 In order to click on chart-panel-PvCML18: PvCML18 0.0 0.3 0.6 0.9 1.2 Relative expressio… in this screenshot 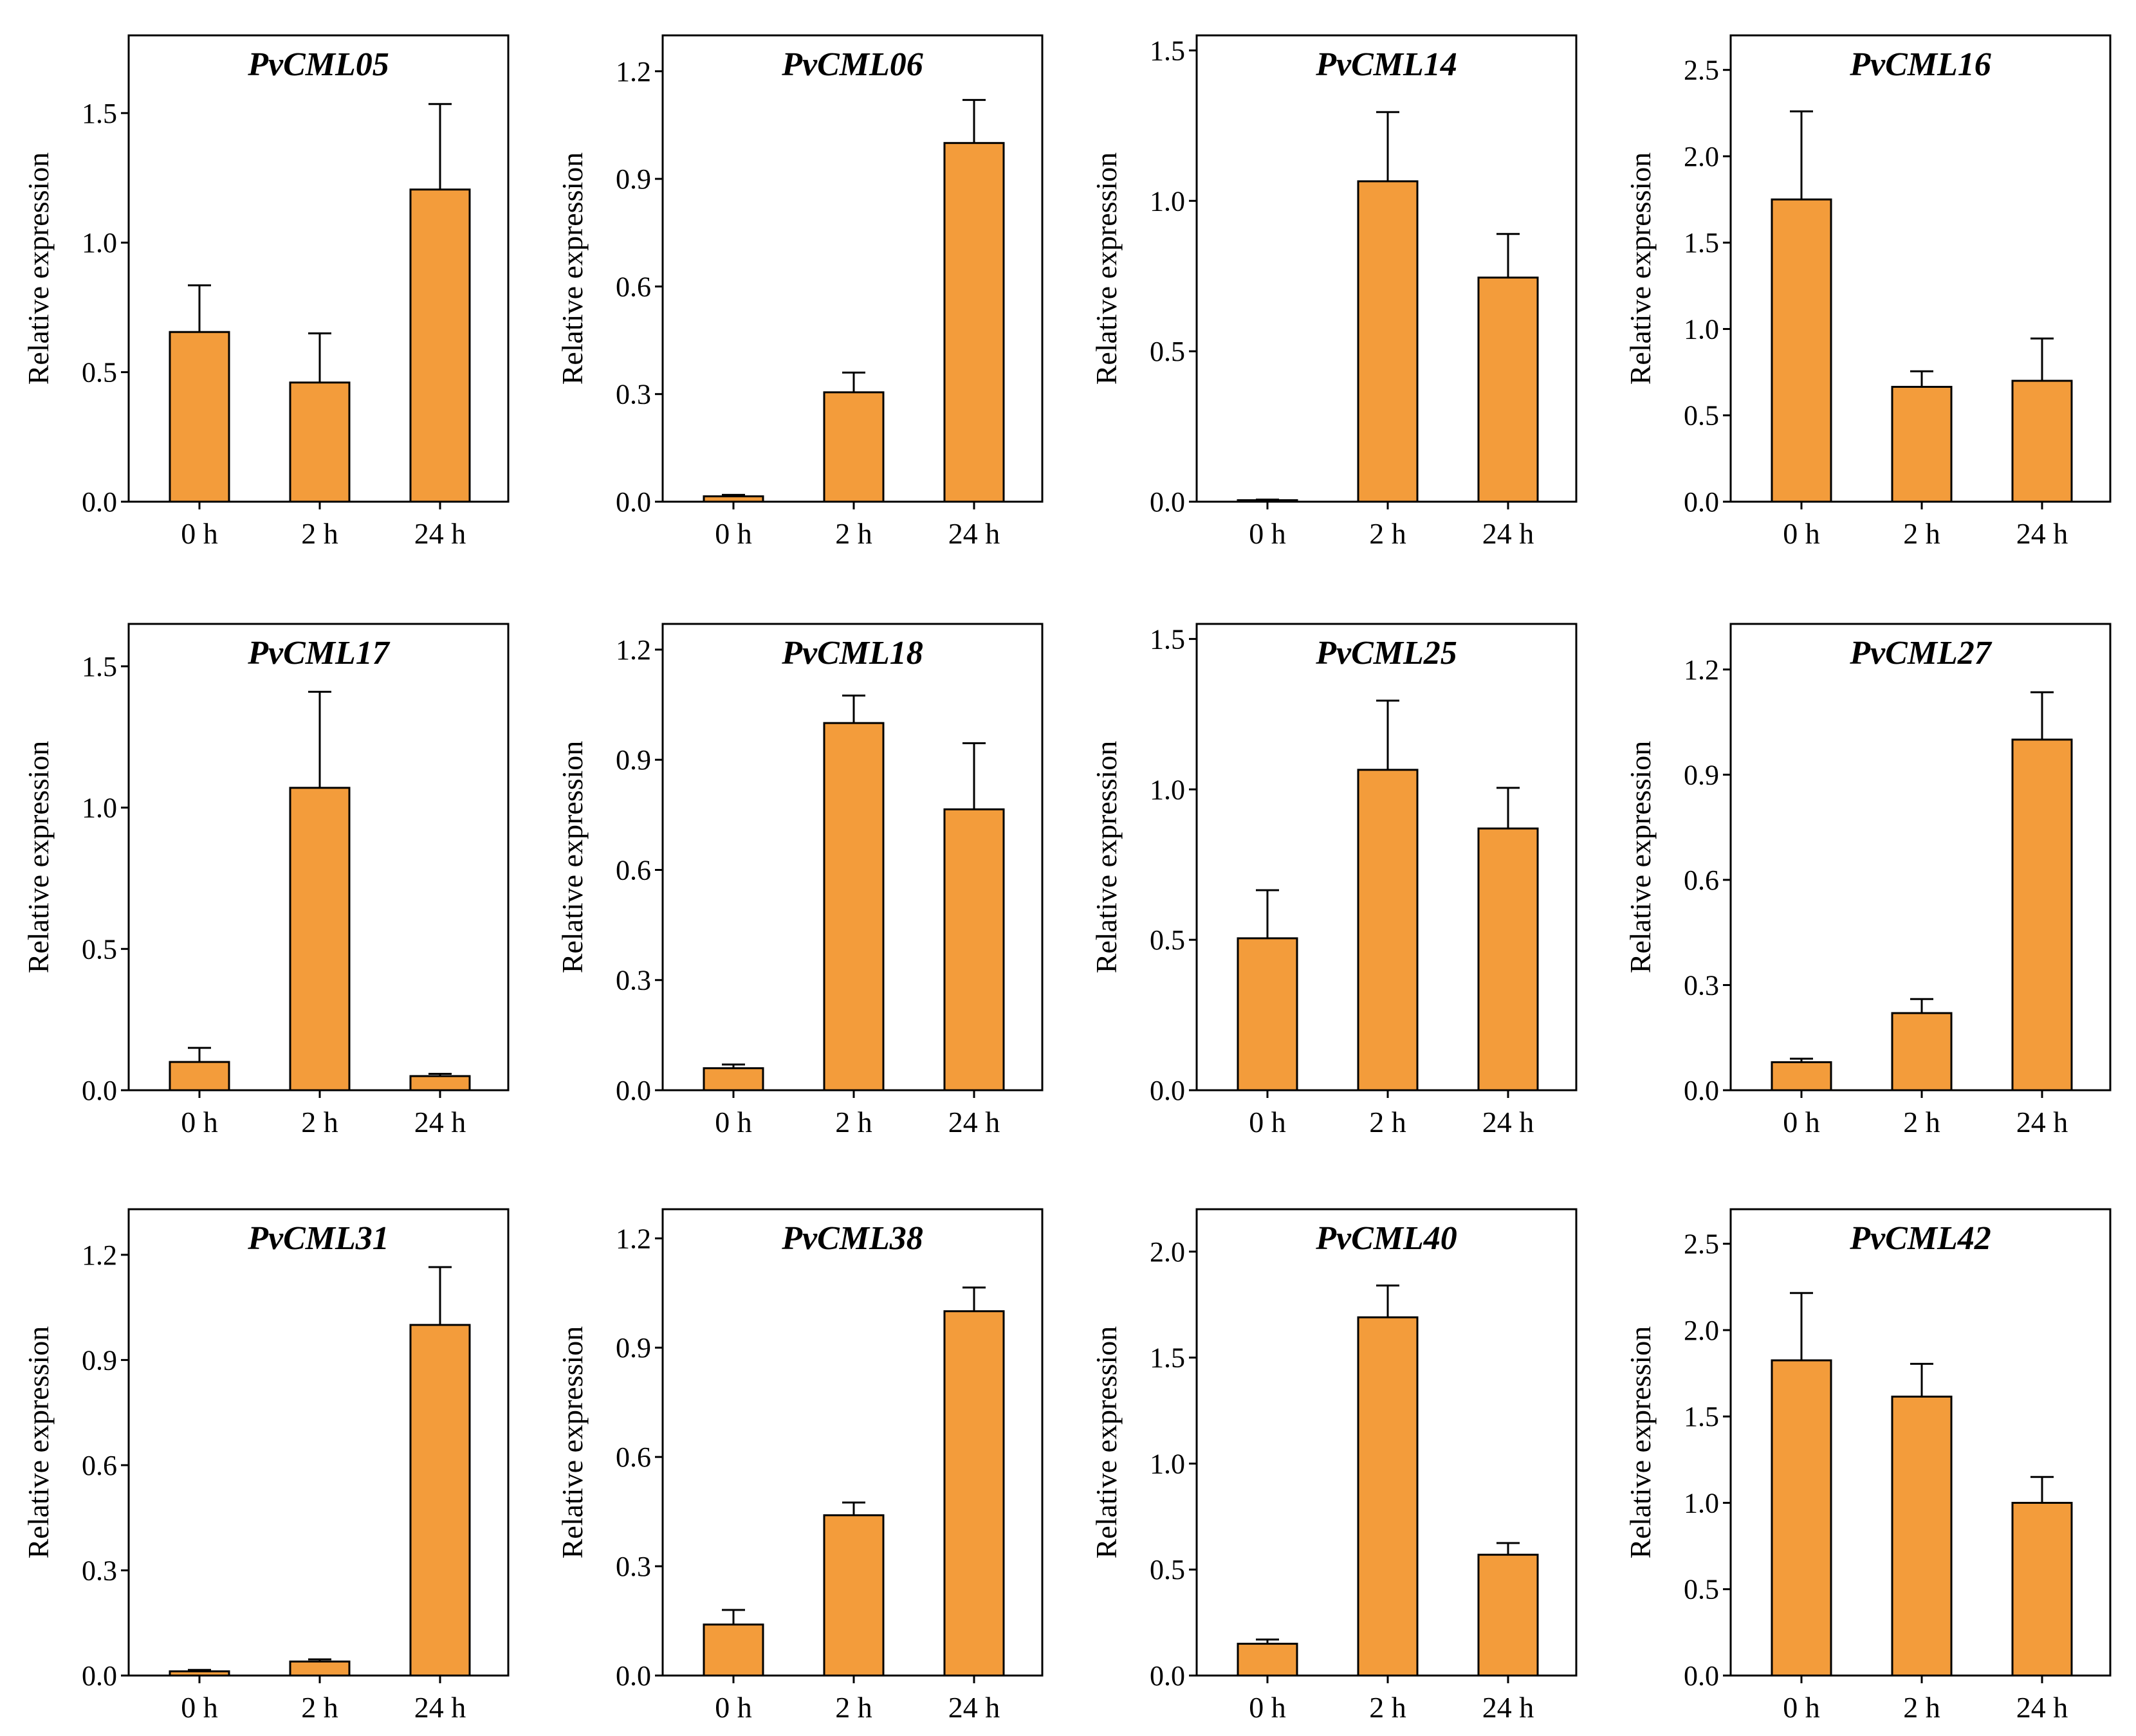, I will do `click(800, 880)`.